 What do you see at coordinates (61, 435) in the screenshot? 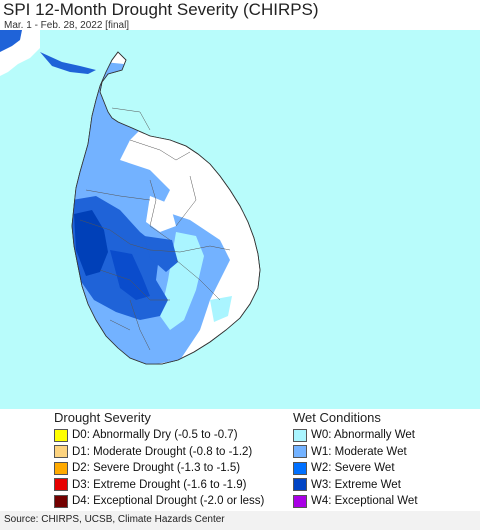
I see `swatch-d0` at bounding box center [61, 435].